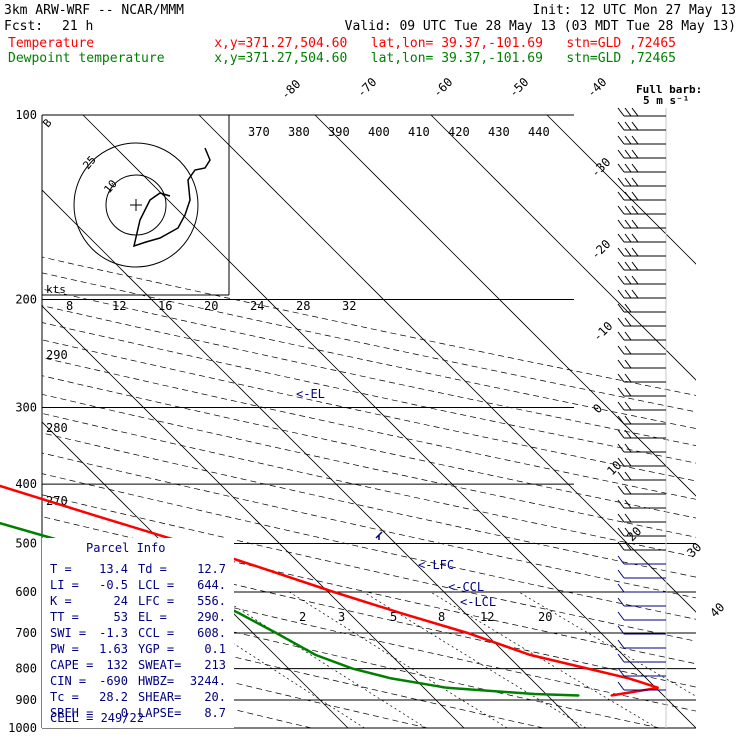  I want to click on hodograph-speed-labels: 8 12 16 20 24 28 32, so click(211, 306).